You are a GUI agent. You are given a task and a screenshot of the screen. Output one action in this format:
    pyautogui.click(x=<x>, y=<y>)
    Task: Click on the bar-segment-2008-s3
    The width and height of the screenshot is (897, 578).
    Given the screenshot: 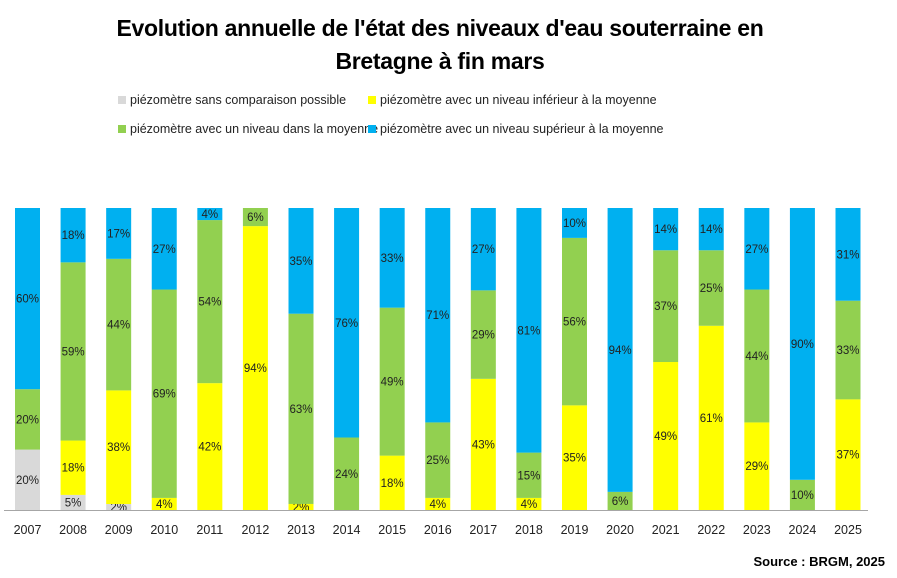 What is the action you would take?
    pyautogui.click(x=73, y=235)
    